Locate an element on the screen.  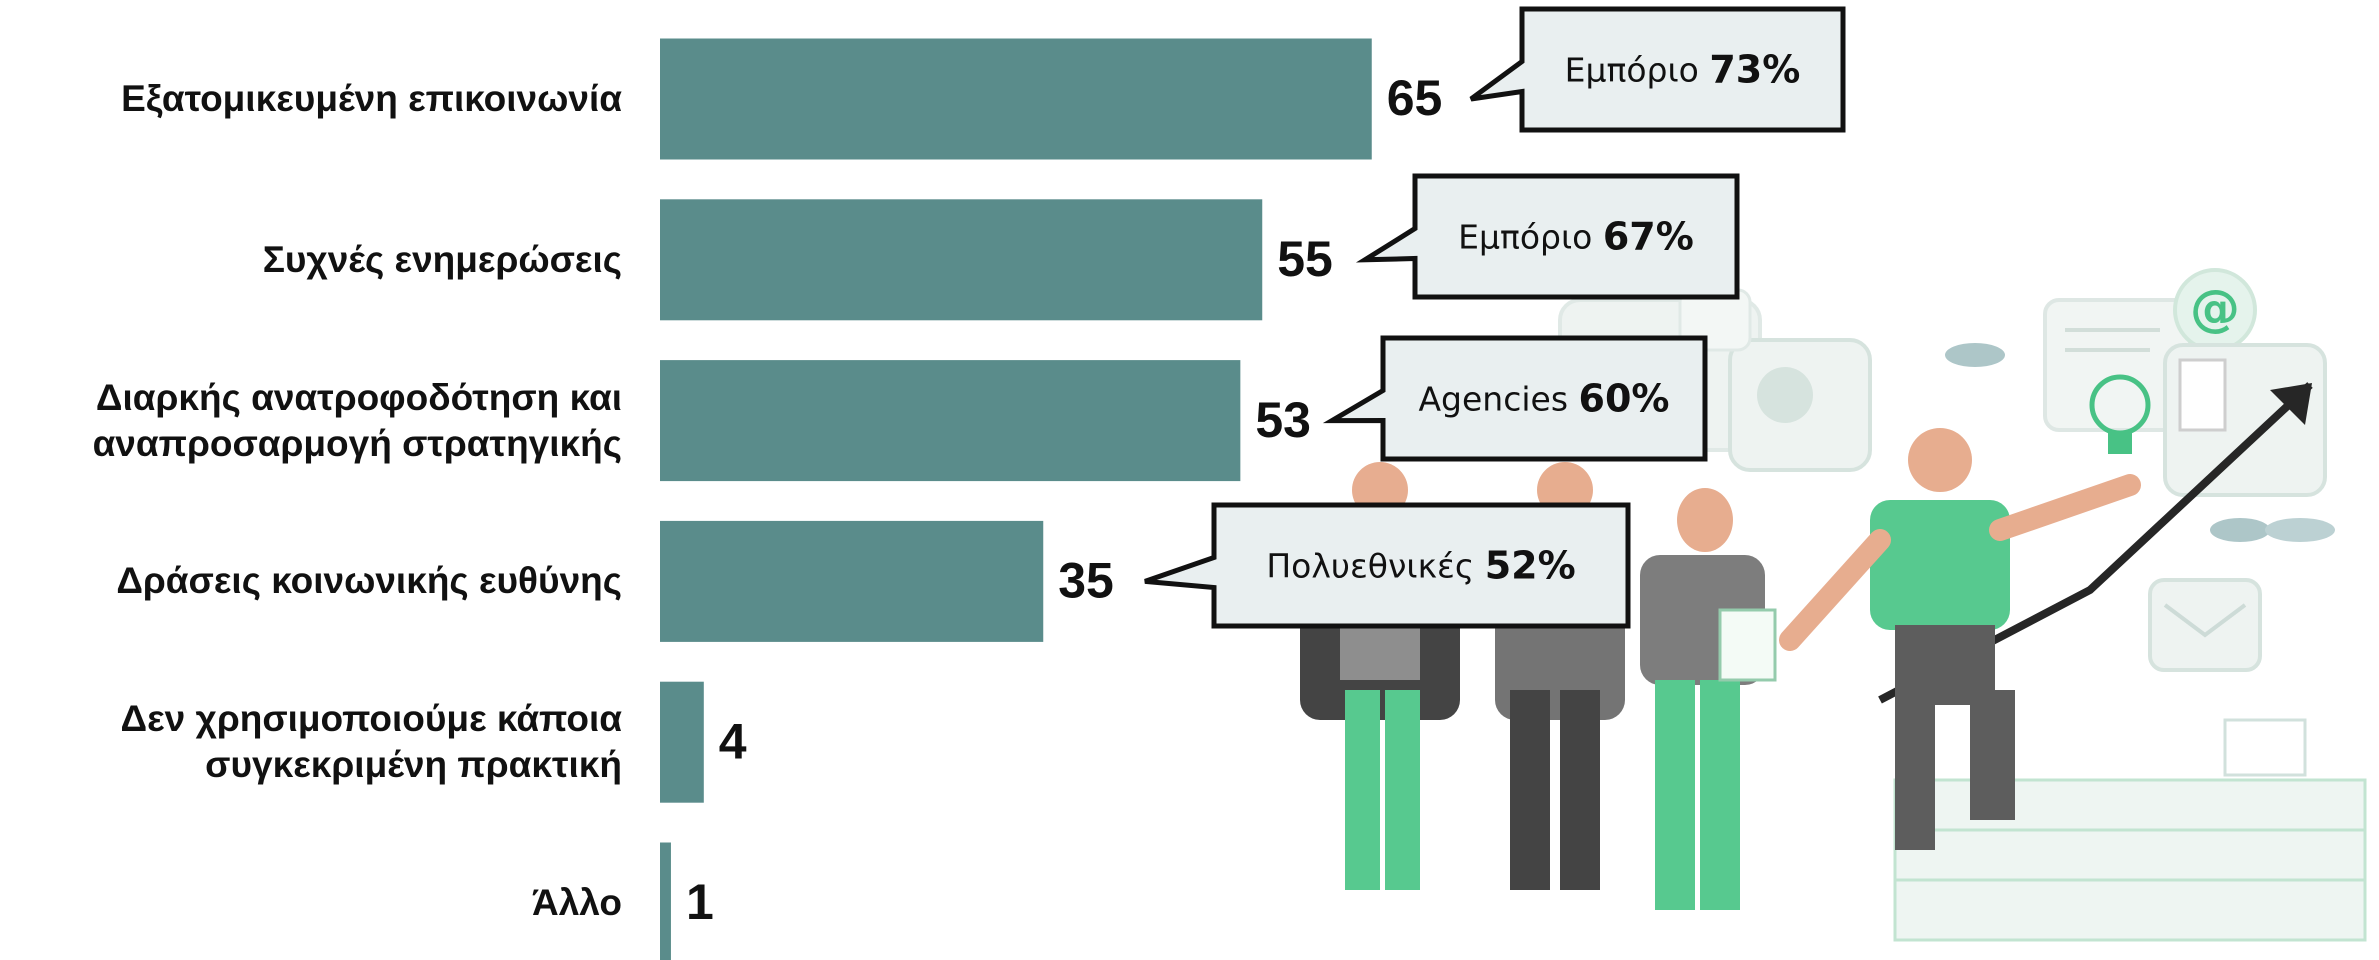
category-label: Συχνές ενημερώσεις is located at coordinates (442, 259).